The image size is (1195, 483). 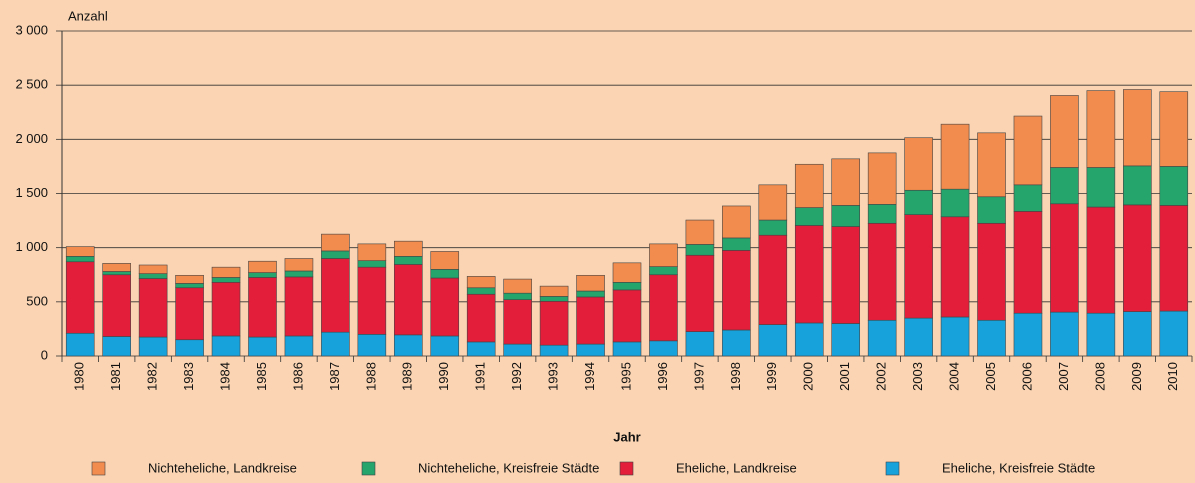 I want to click on x-tick-label: 1991, so click(x=480, y=376).